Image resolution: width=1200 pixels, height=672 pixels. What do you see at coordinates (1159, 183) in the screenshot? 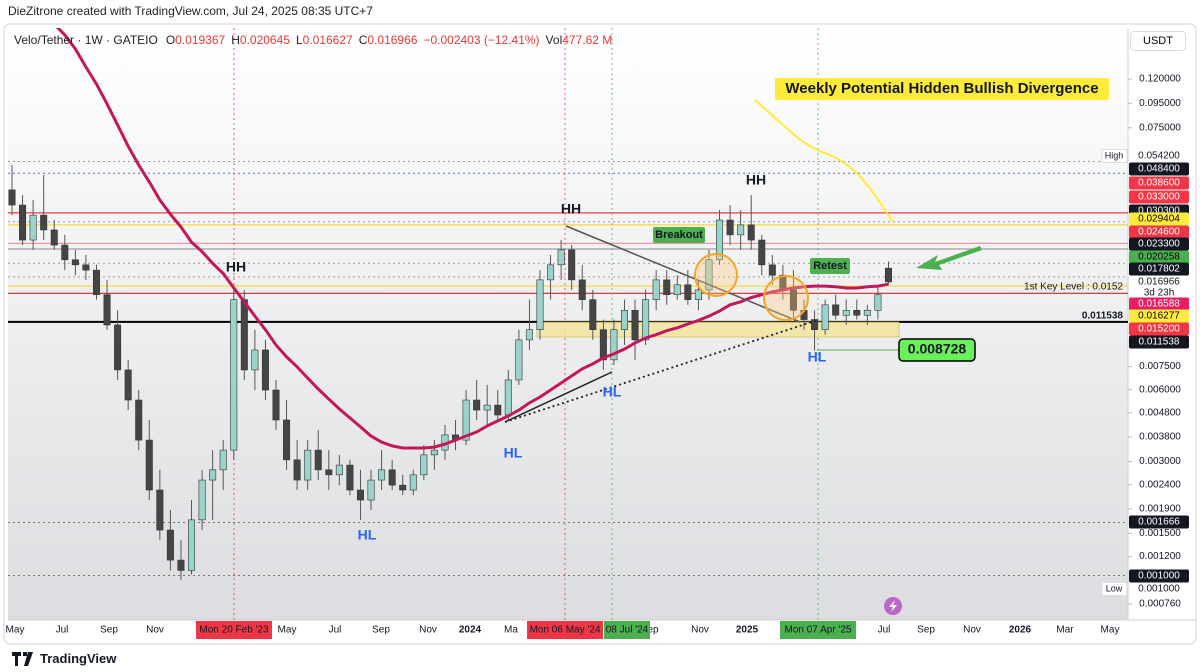
I see `price-badge-label: 0.038600` at bounding box center [1159, 183].